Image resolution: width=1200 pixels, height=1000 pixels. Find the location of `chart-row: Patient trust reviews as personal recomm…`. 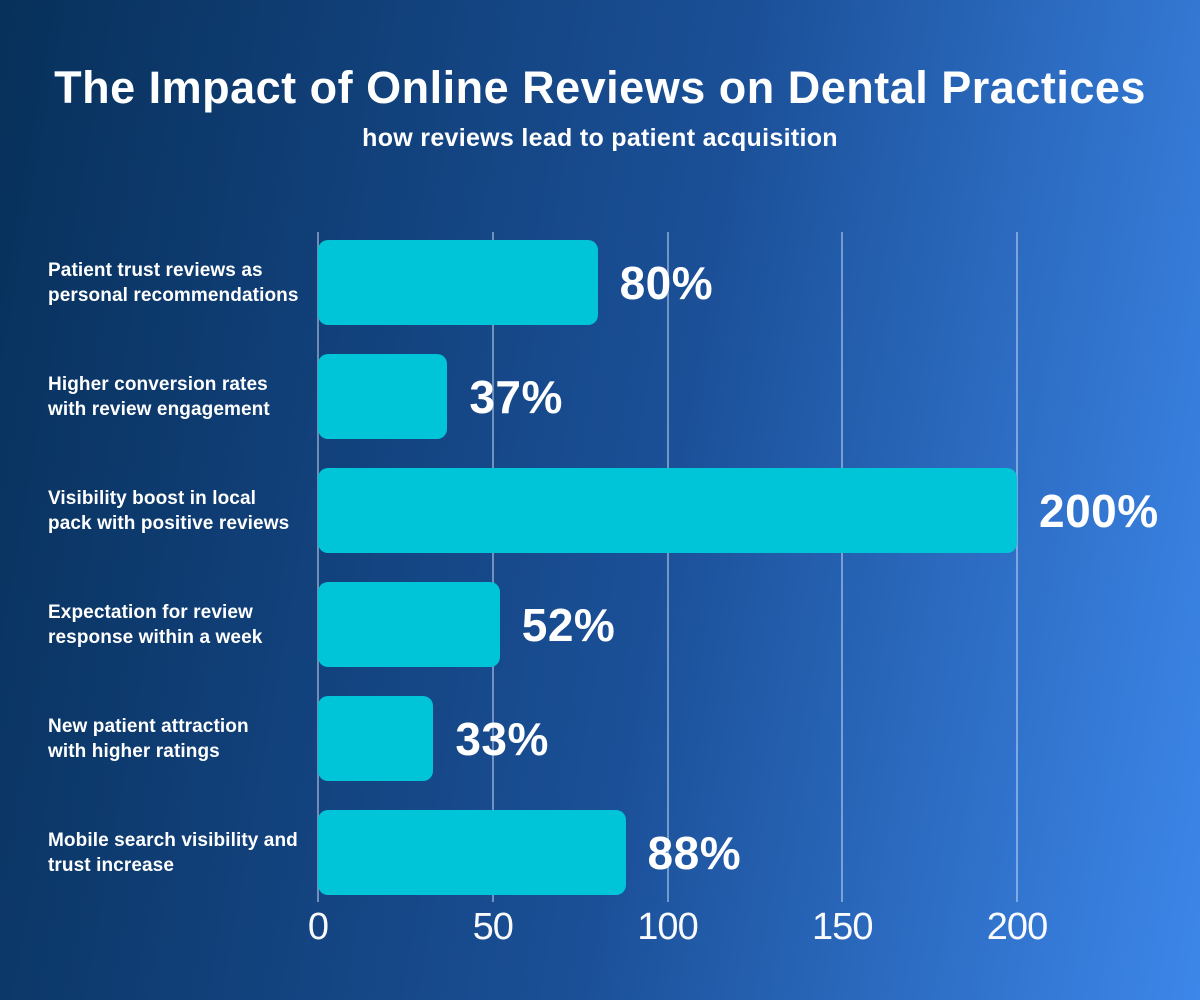

chart-row: Patient trust reviews as personal recomm… is located at coordinates (623, 282).